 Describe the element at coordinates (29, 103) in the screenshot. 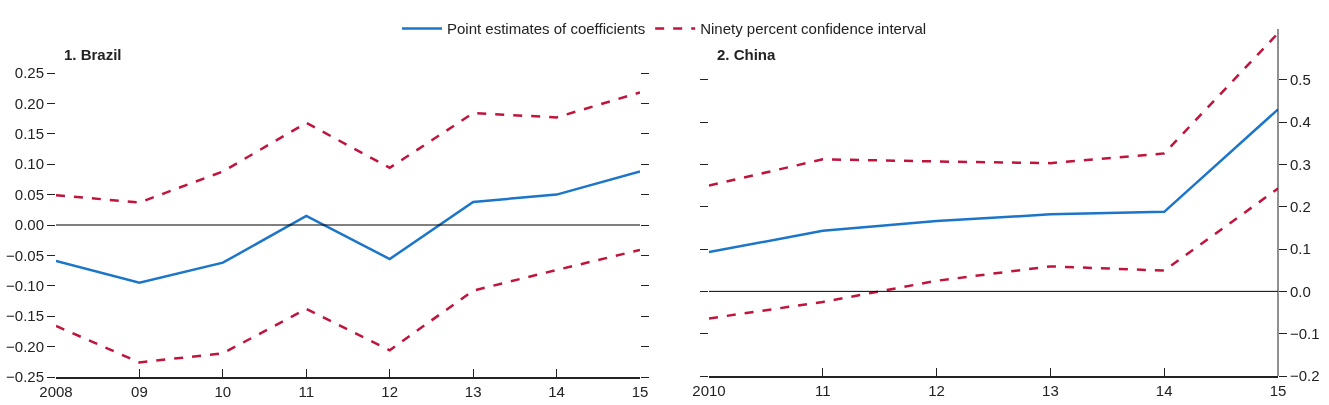

I see `y-tick-label: 0.20` at that location.